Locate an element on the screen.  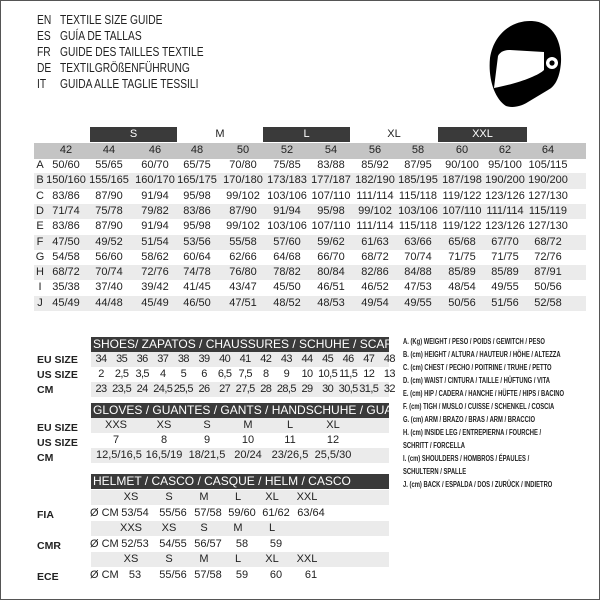
cell-text: XXS is located at coordinates (130, 528).